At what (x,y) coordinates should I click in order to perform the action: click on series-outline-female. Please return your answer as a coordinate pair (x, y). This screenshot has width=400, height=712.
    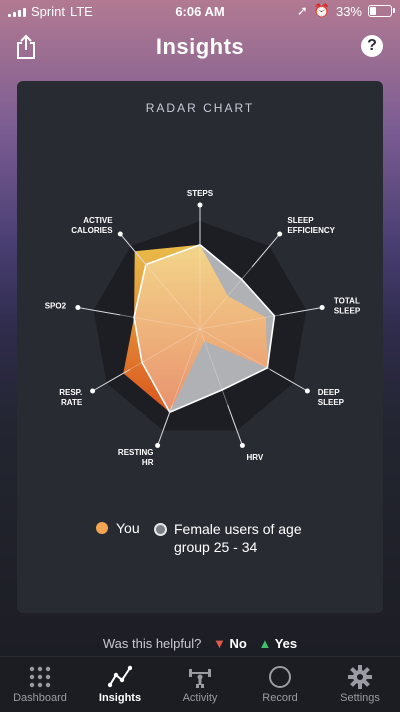
    Looking at the image, I should click on (204, 328).